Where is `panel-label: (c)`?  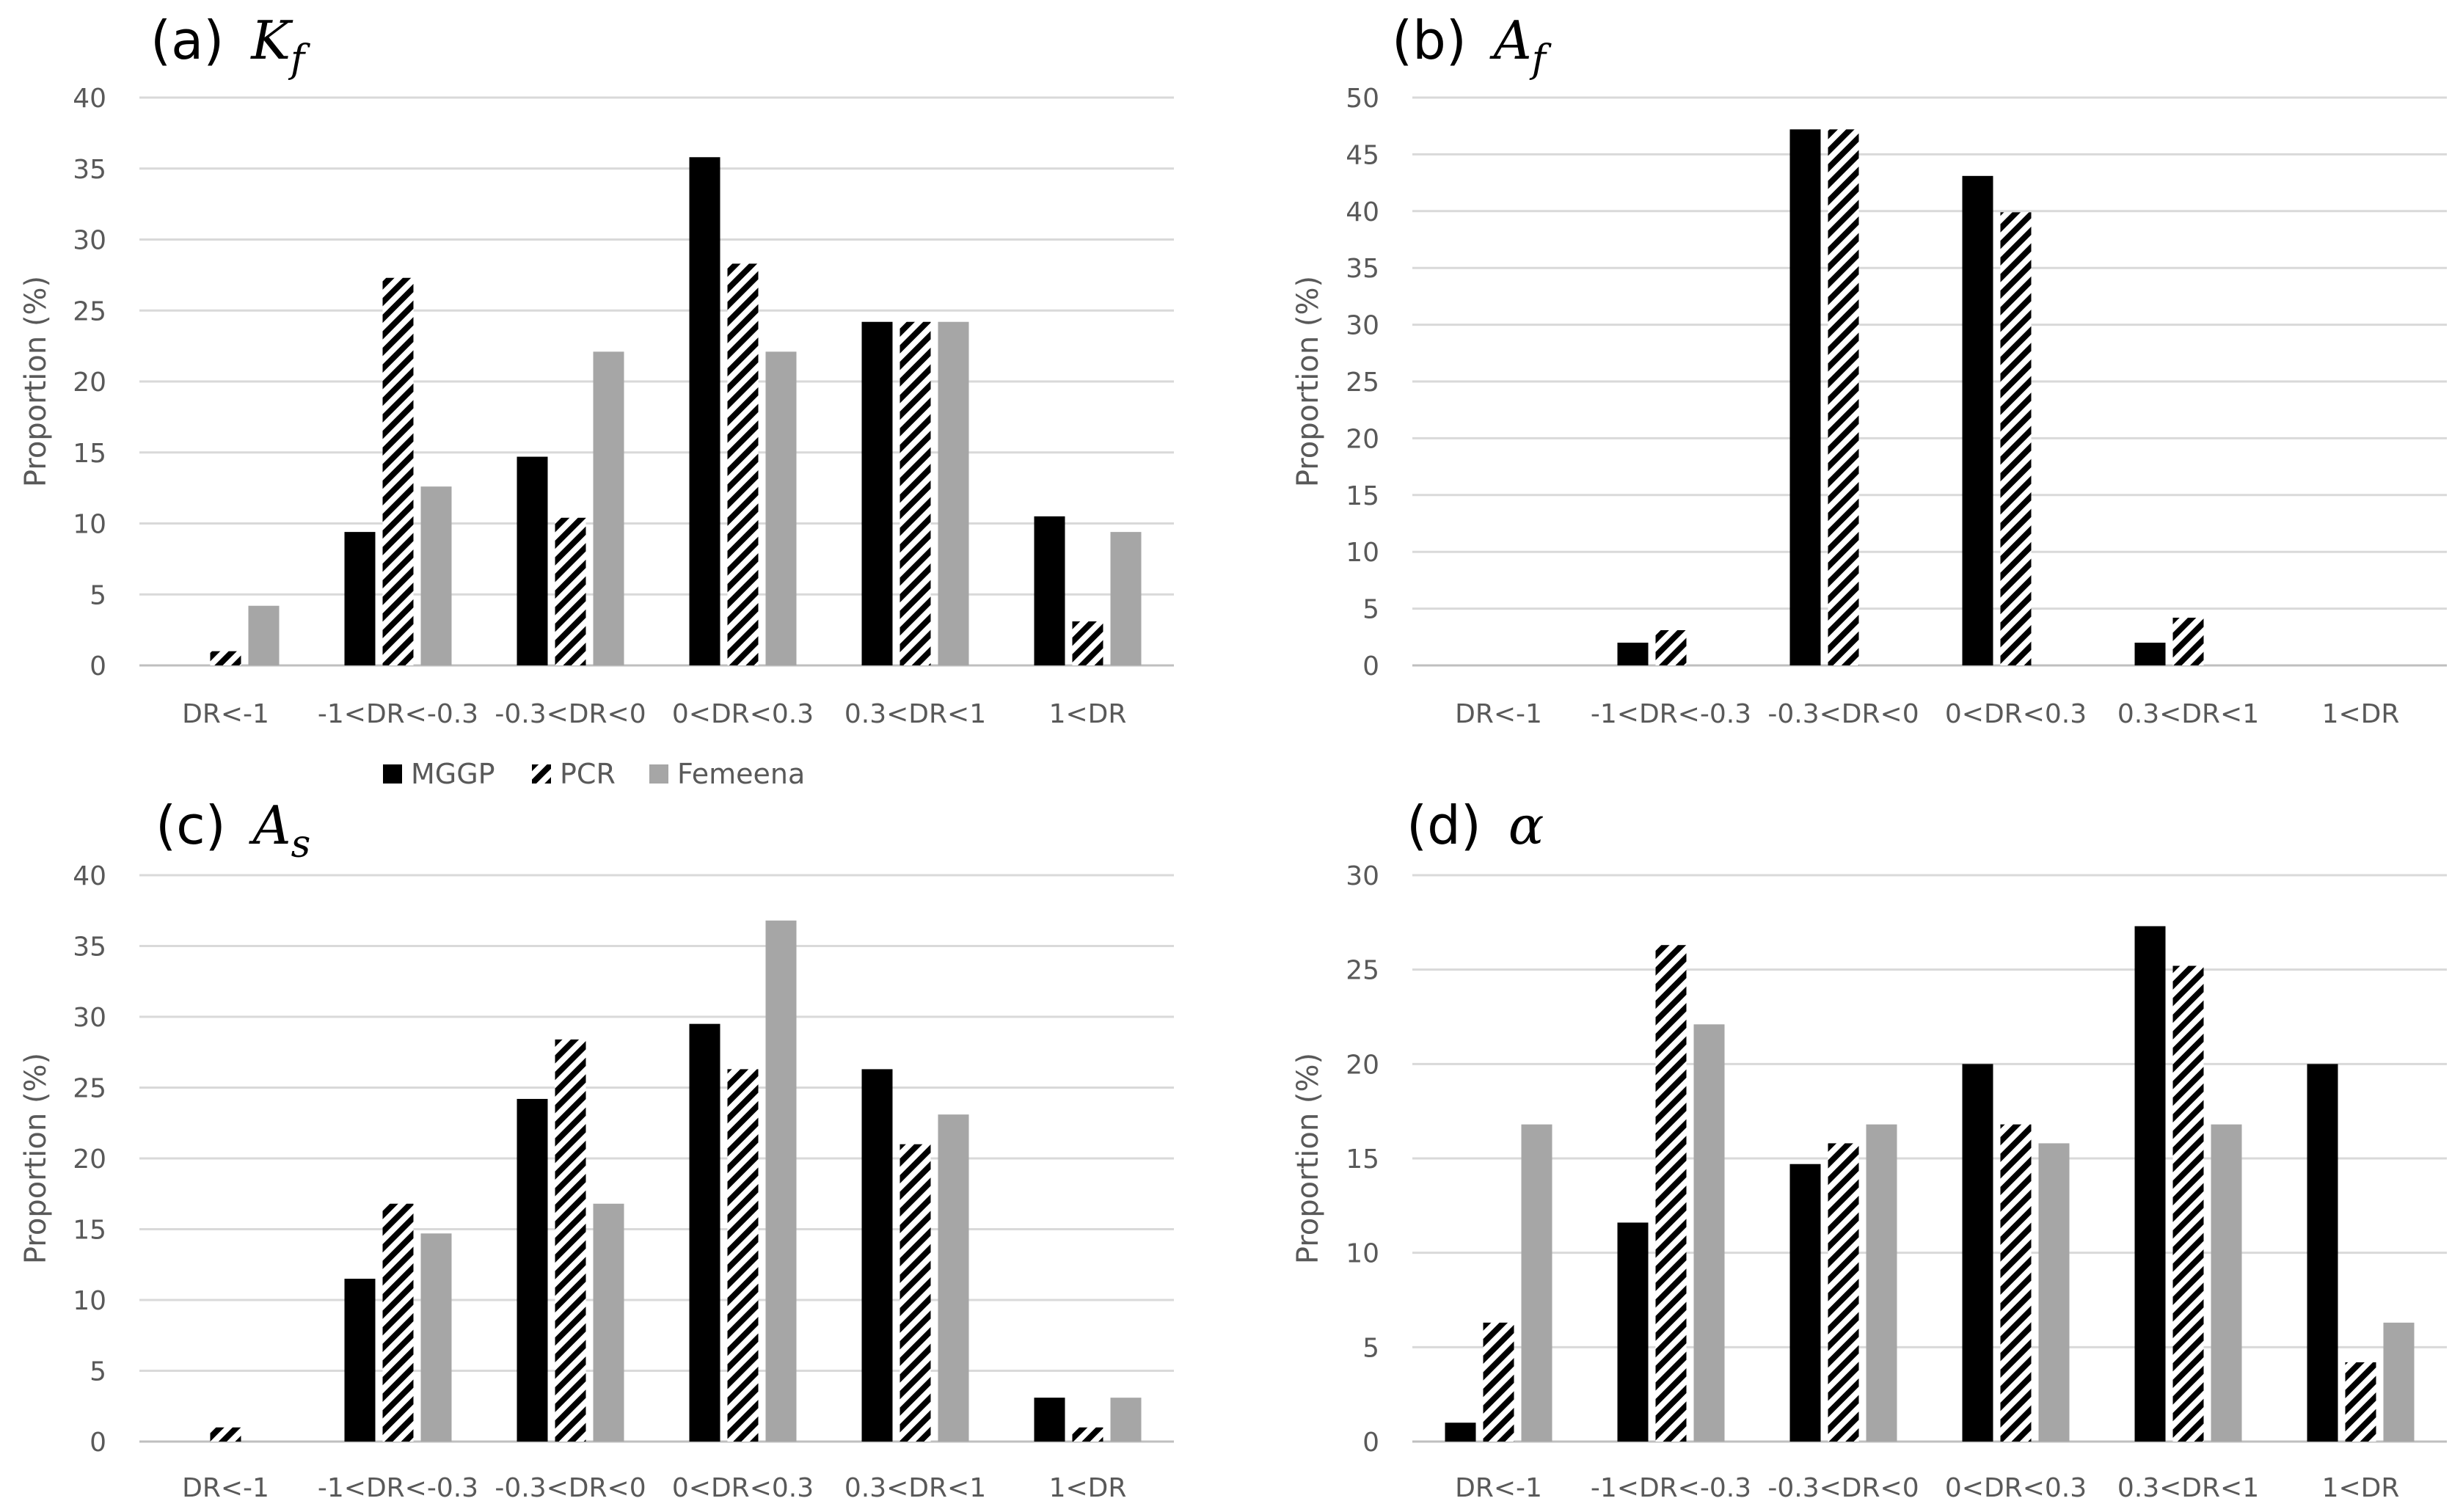 panel-label: (c) is located at coordinates (199, 825).